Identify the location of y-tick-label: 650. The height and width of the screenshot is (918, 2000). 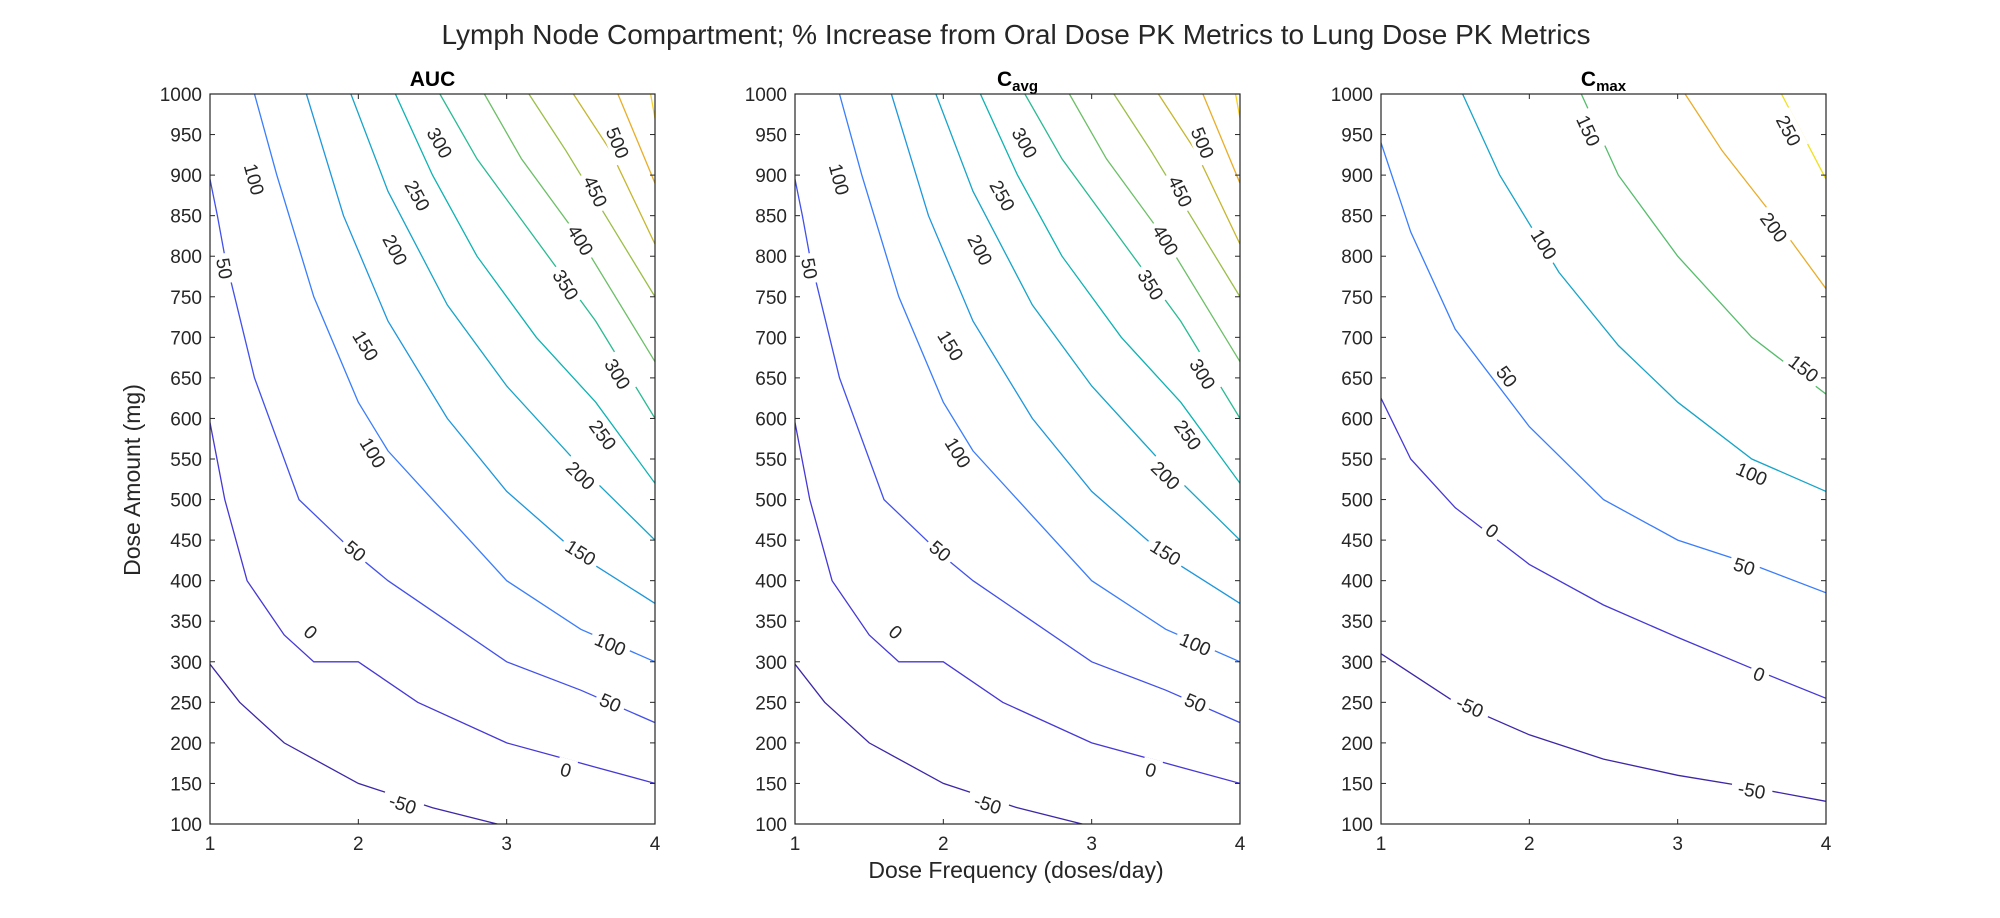
(186, 379).